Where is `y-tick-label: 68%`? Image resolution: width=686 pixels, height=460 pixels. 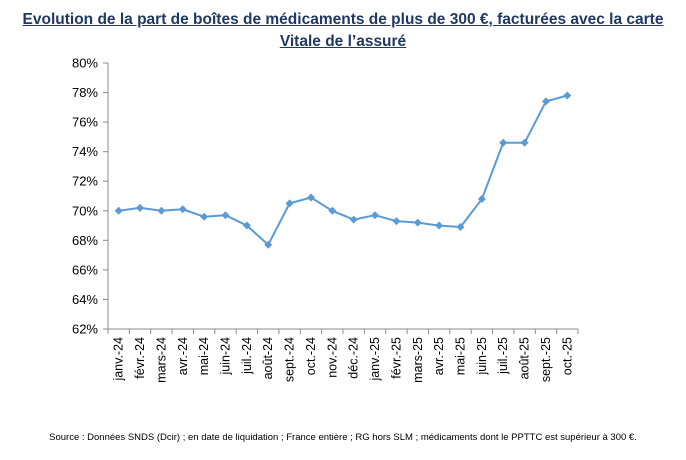
y-tick-label: 68% is located at coordinates (85, 240).